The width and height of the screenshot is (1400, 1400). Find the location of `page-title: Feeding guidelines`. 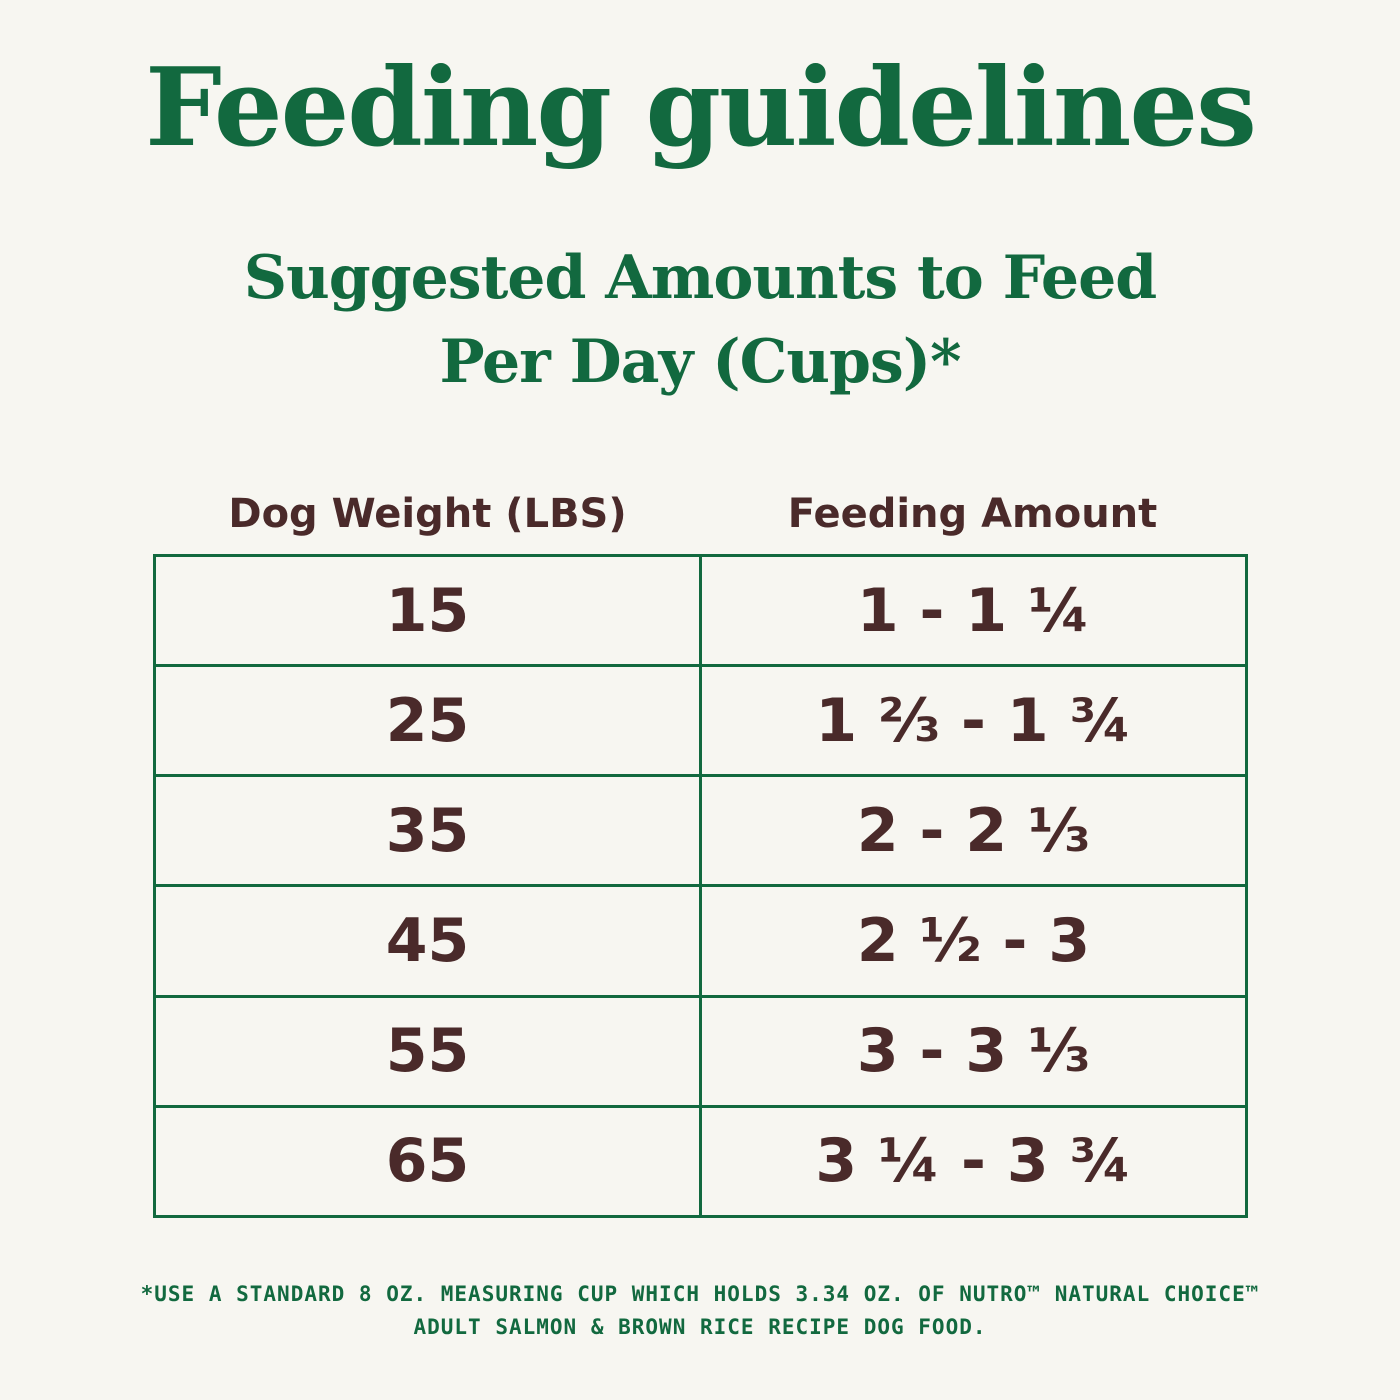

page-title: Feeding guidelines is located at coordinates (701, 108).